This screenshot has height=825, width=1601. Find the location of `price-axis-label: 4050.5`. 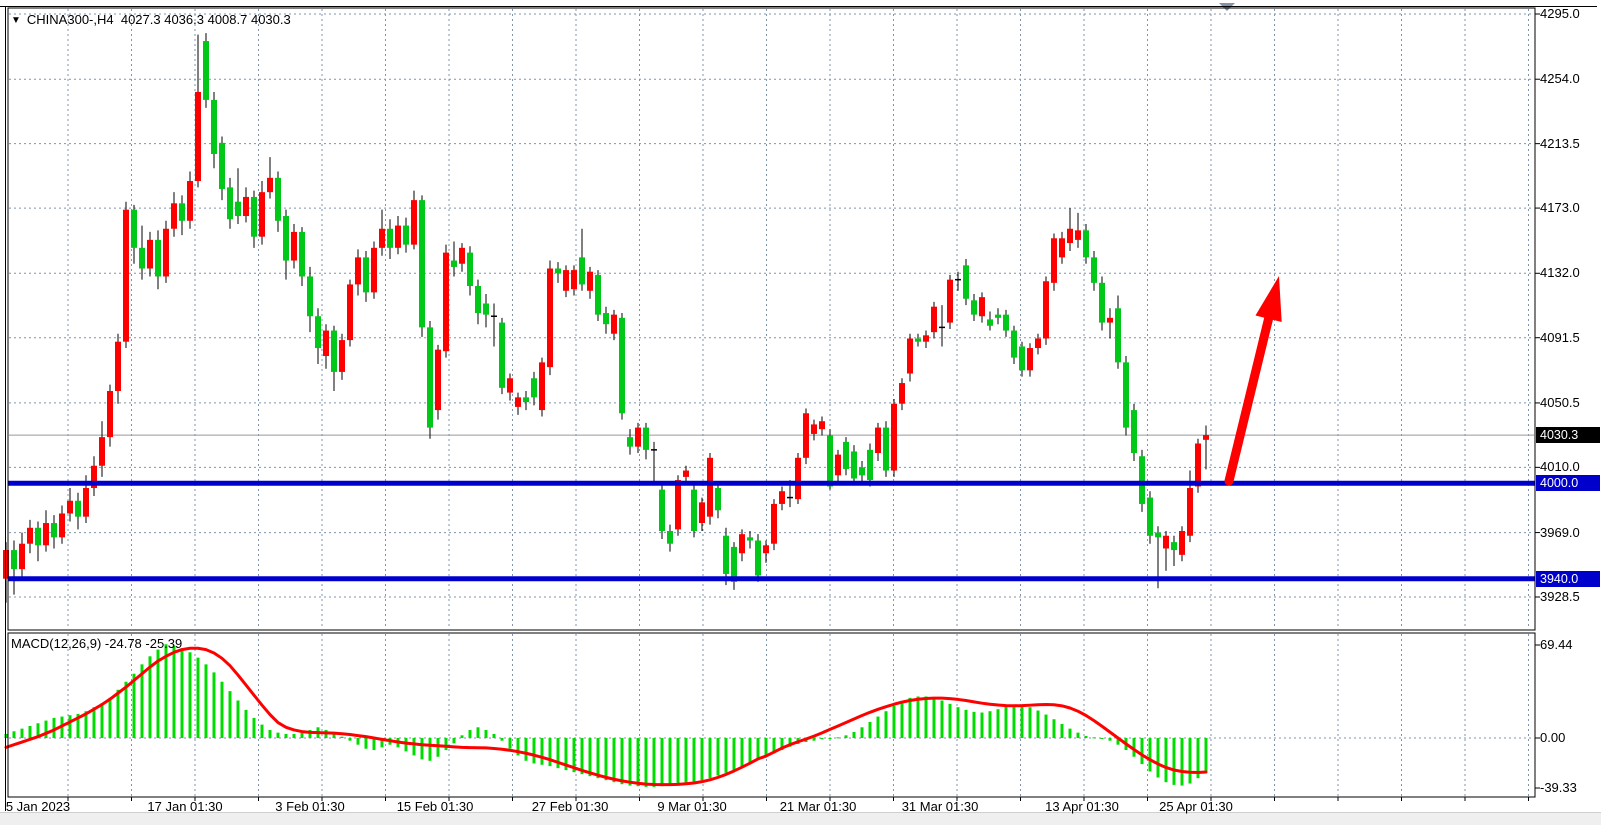

price-axis-label: 4050.5 is located at coordinates (1560, 402).